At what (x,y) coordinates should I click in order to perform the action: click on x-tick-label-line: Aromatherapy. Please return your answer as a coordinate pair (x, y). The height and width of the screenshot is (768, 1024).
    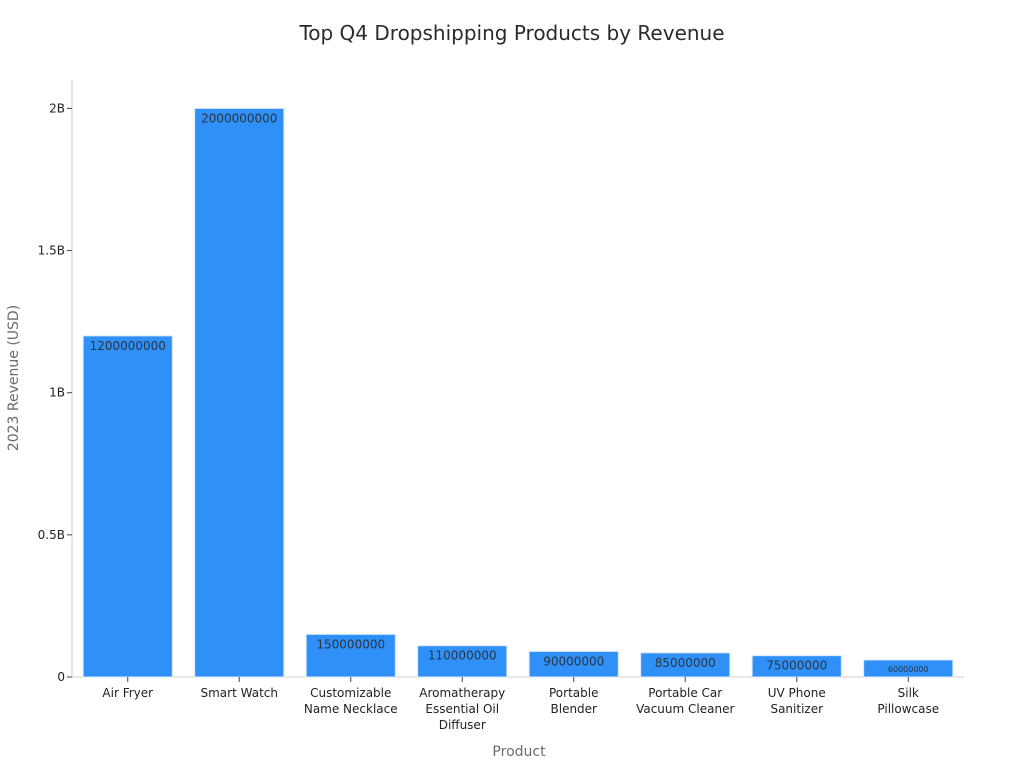
    Looking at the image, I should click on (462, 693).